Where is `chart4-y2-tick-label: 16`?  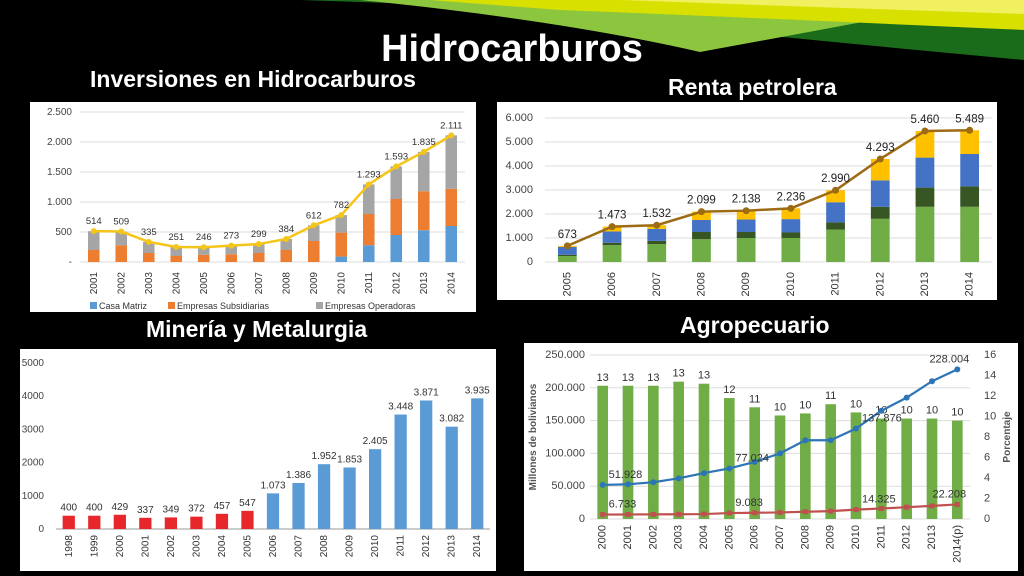 chart4-y2-tick-label: 16 is located at coordinates (990, 355).